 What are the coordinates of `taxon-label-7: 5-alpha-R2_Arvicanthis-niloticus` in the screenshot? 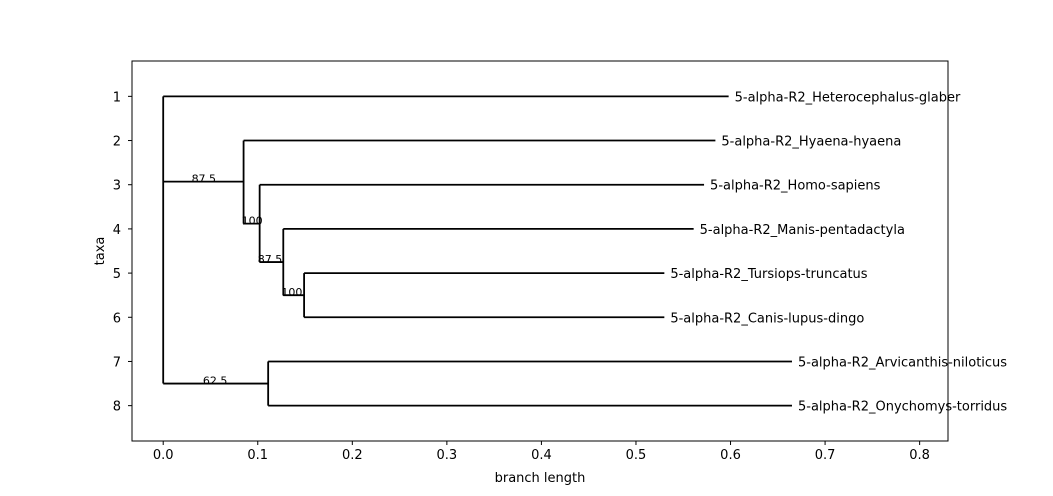 It's located at (902, 362).